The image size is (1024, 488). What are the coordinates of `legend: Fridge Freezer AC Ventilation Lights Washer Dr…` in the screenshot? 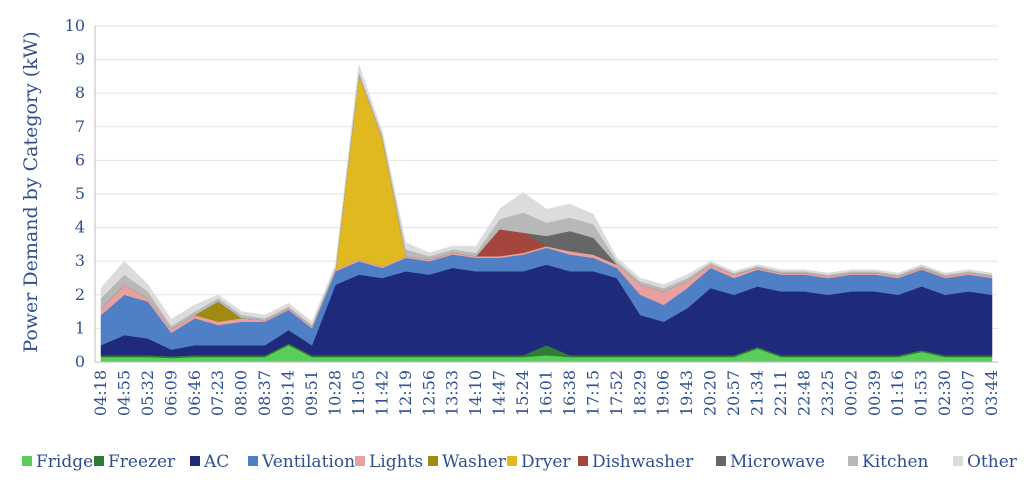 It's located at (520, 462).